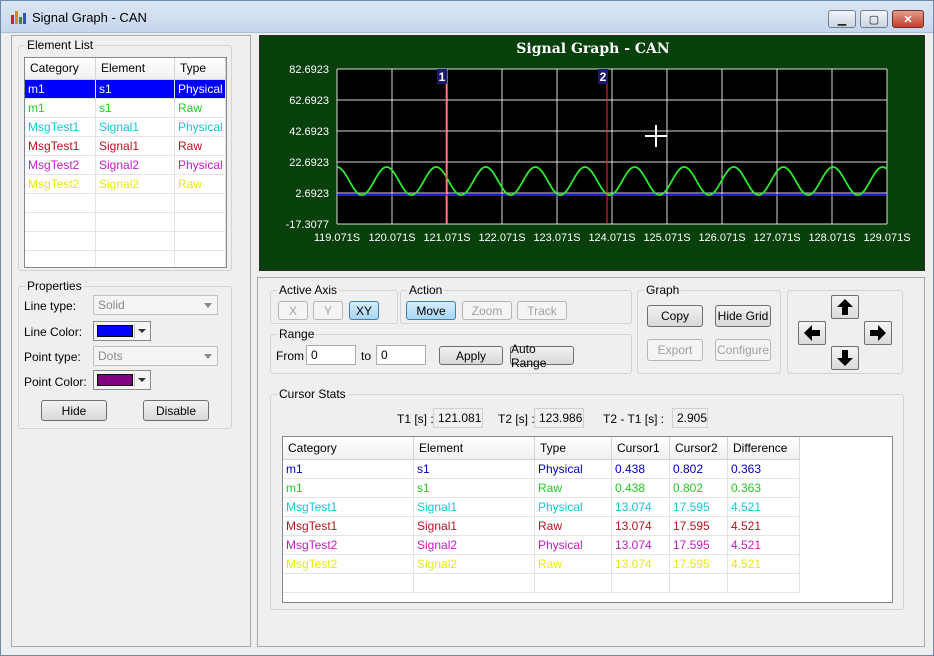 The width and height of the screenshot is (934, 656). What do you see at coordinates (474, 488) in the screenshot?
I see `table-cell: s1` at bounding box center [474, 488].